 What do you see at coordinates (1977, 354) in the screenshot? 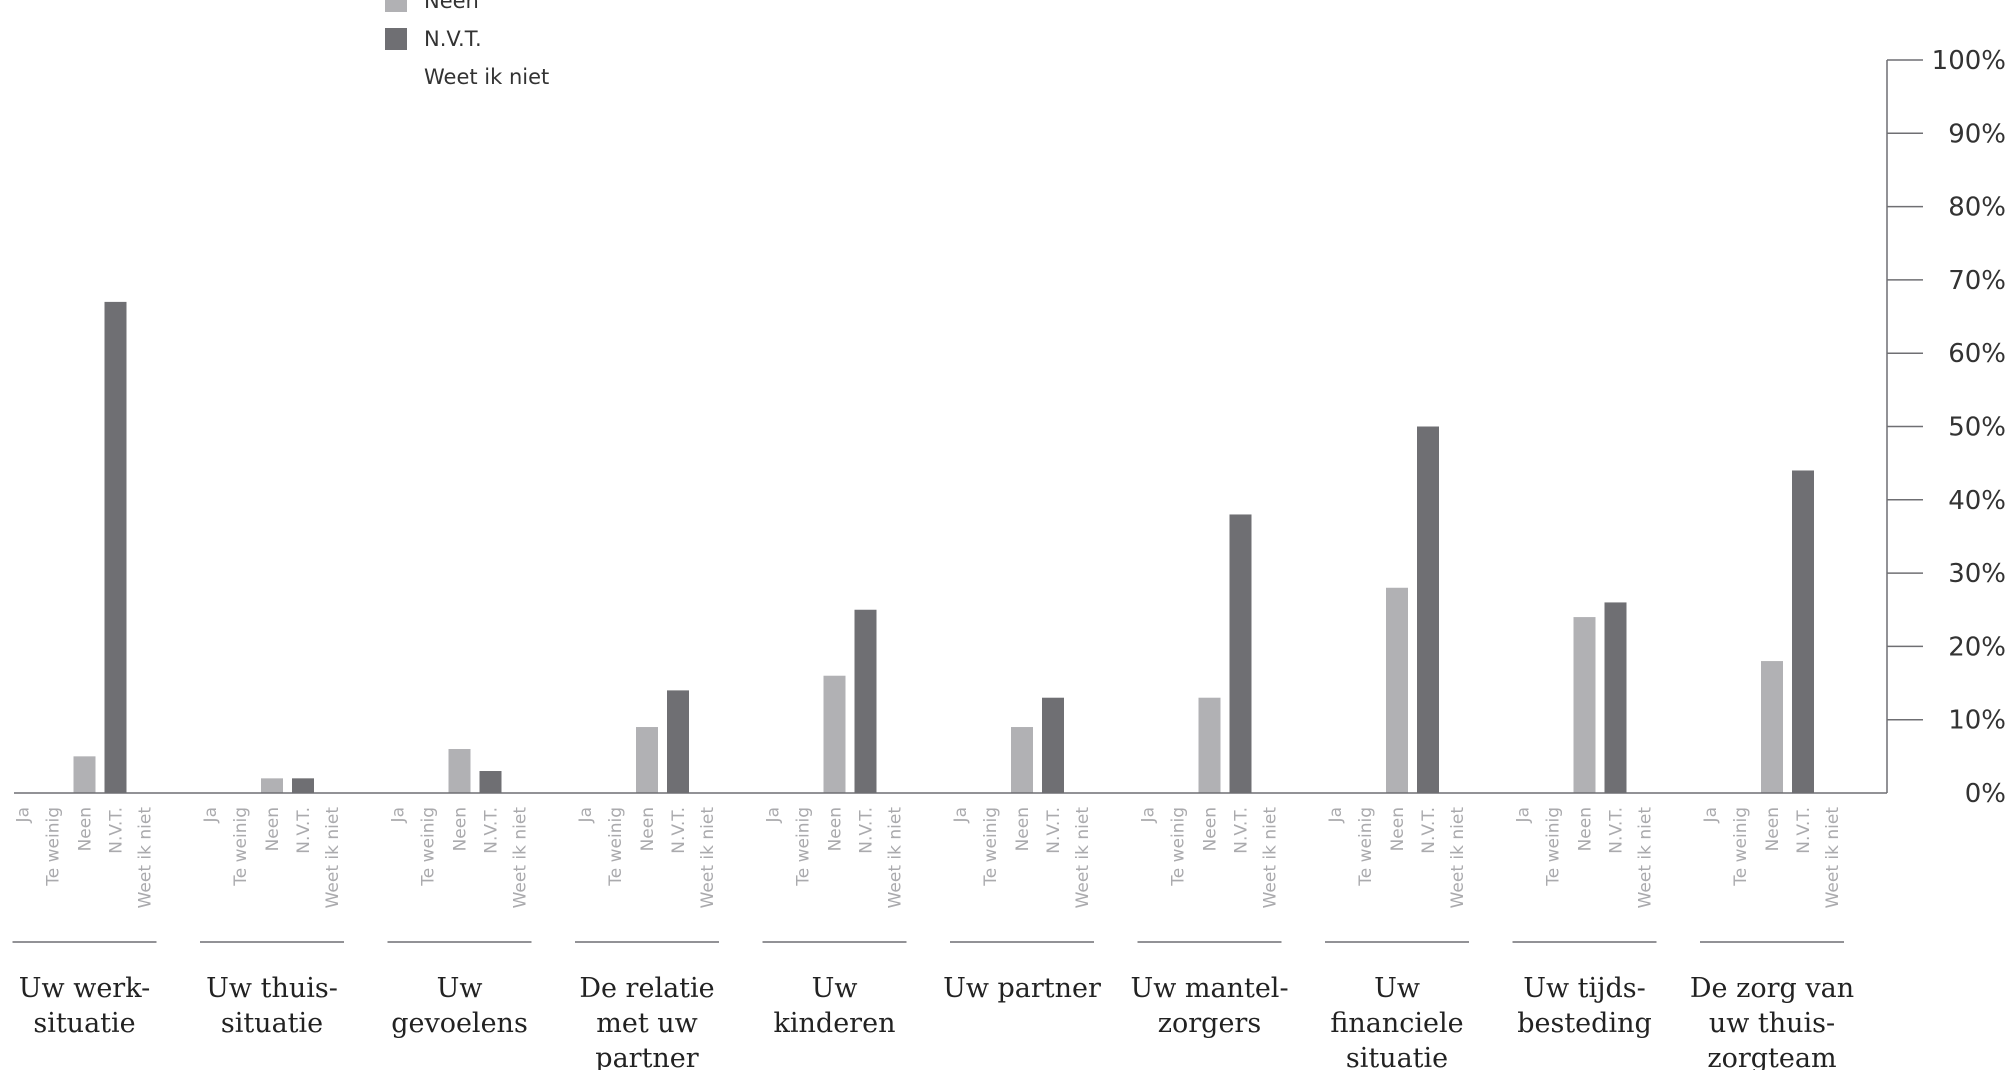
I see `y-tick-label: 60%` at bounding box center [1977, 354].